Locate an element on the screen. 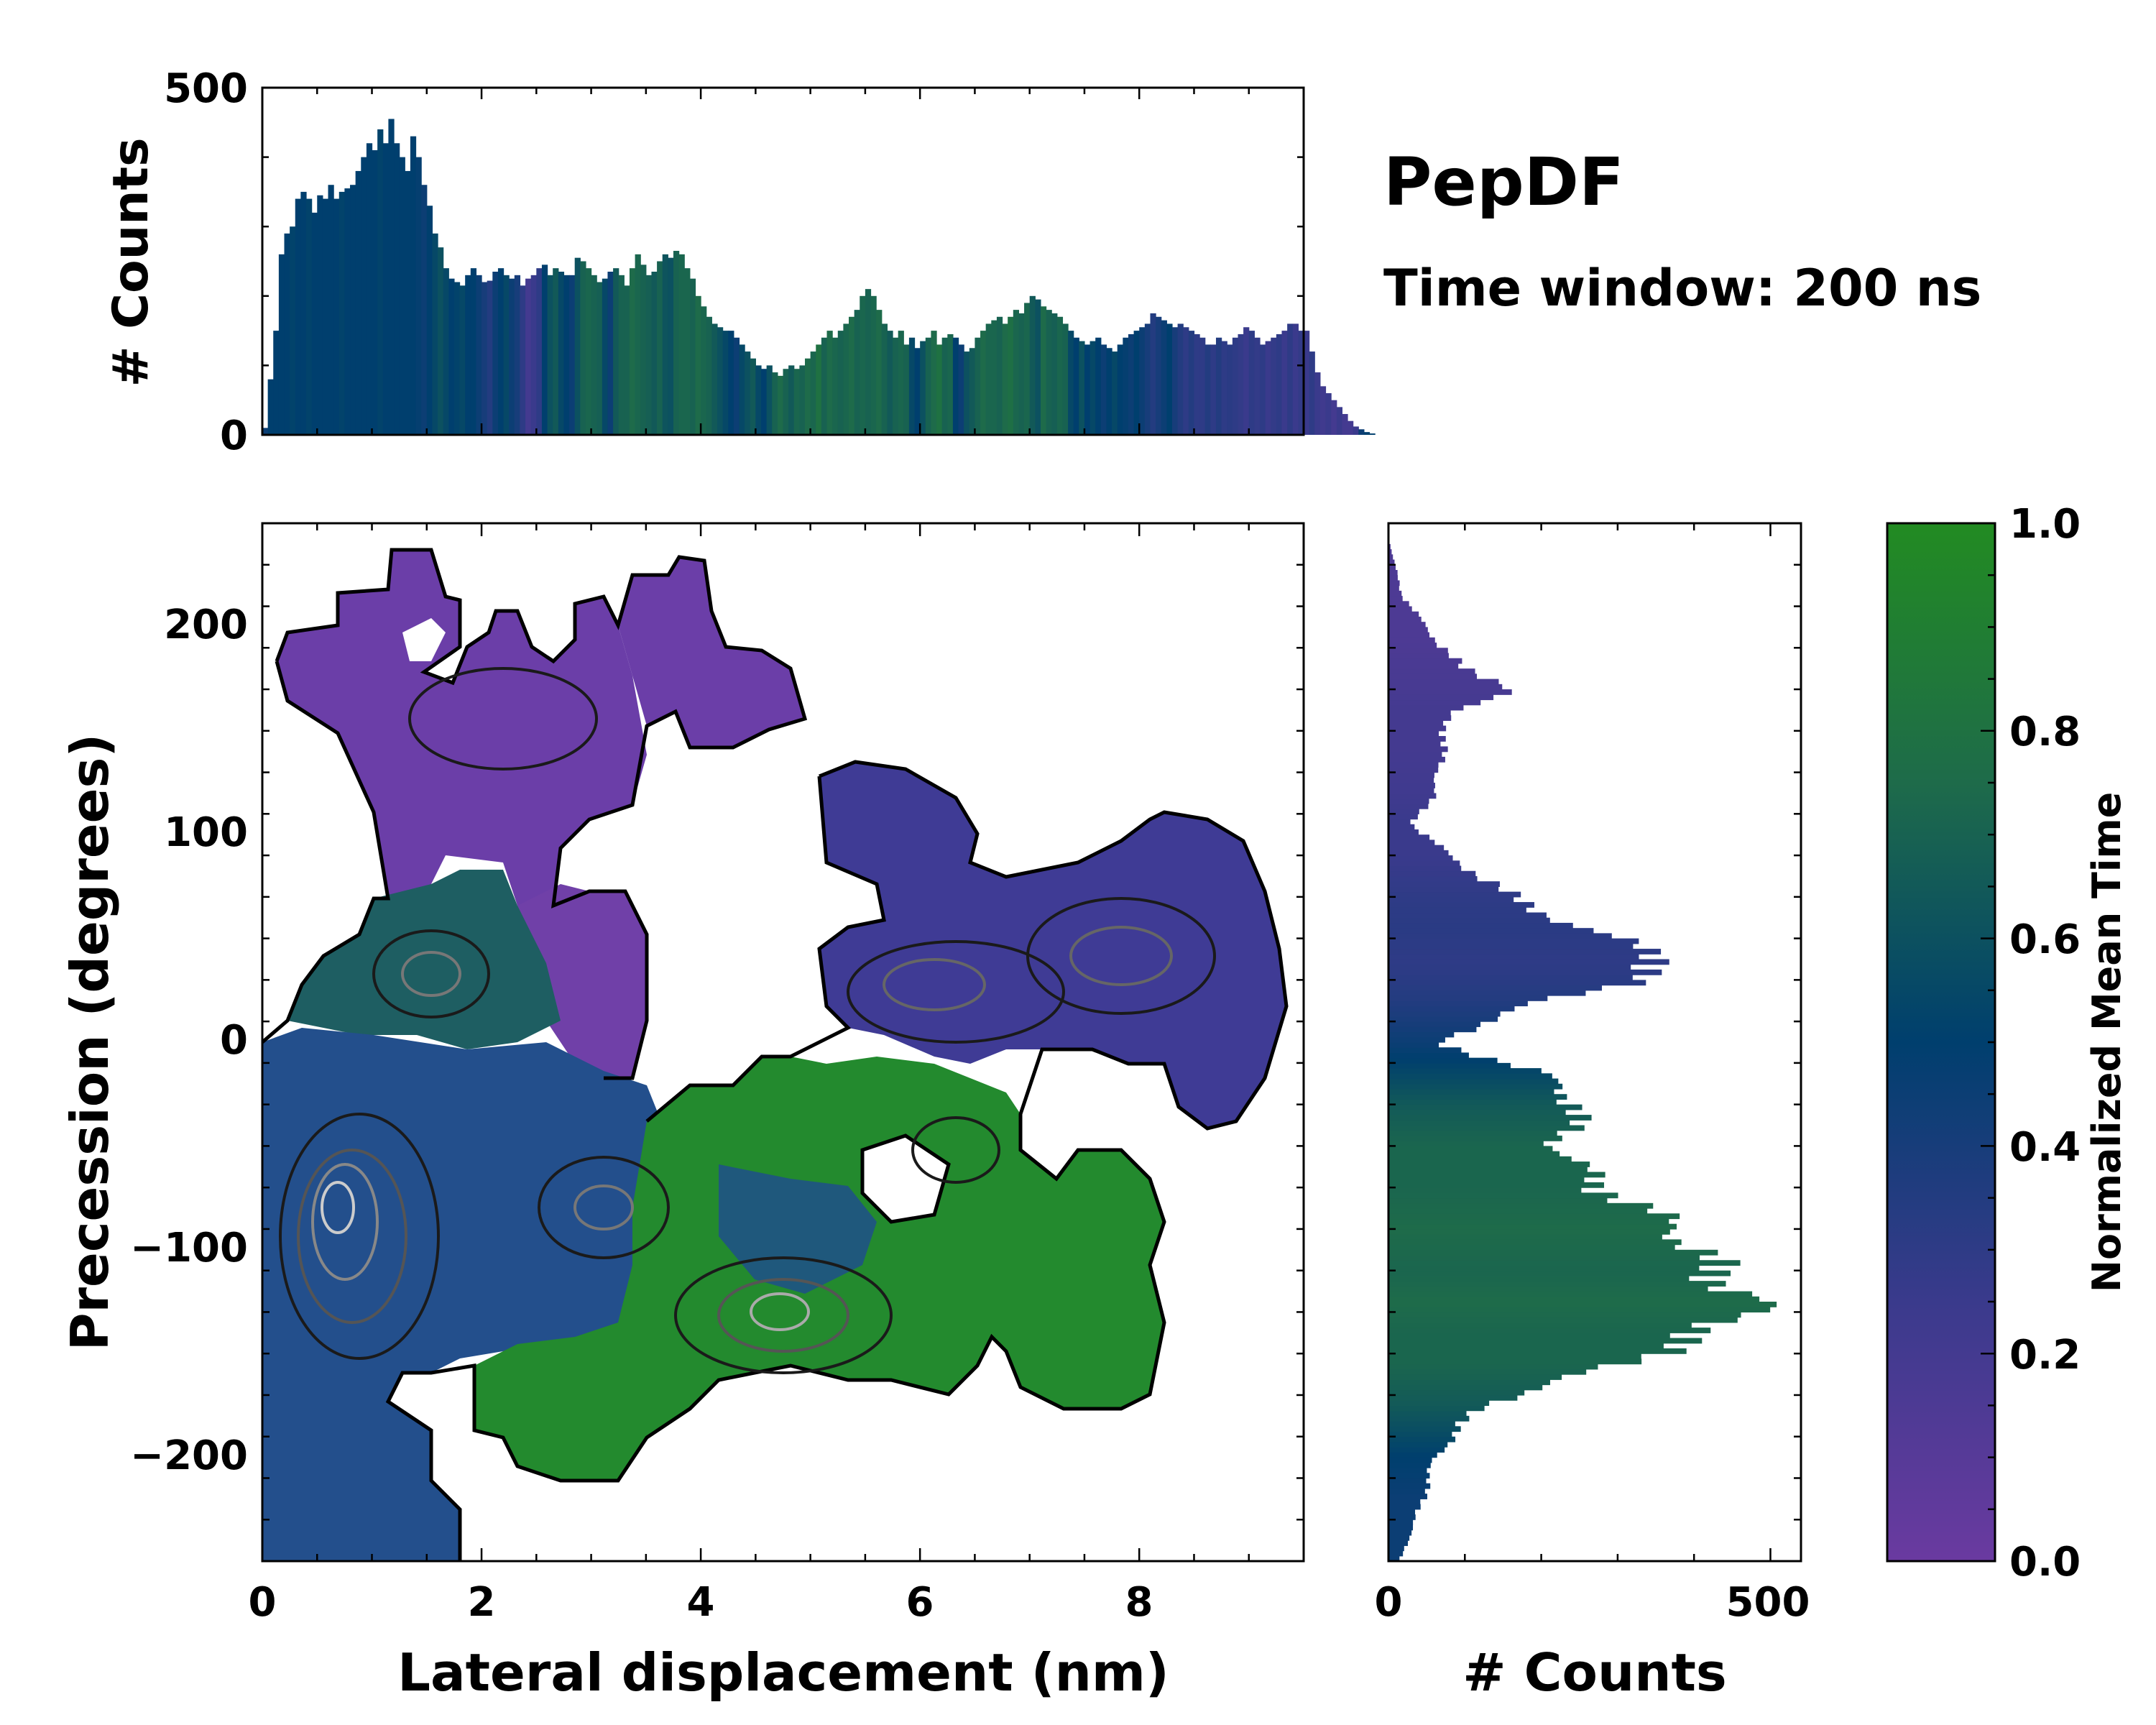  xtick-0: 0 is located at coordinates (263, 1602).